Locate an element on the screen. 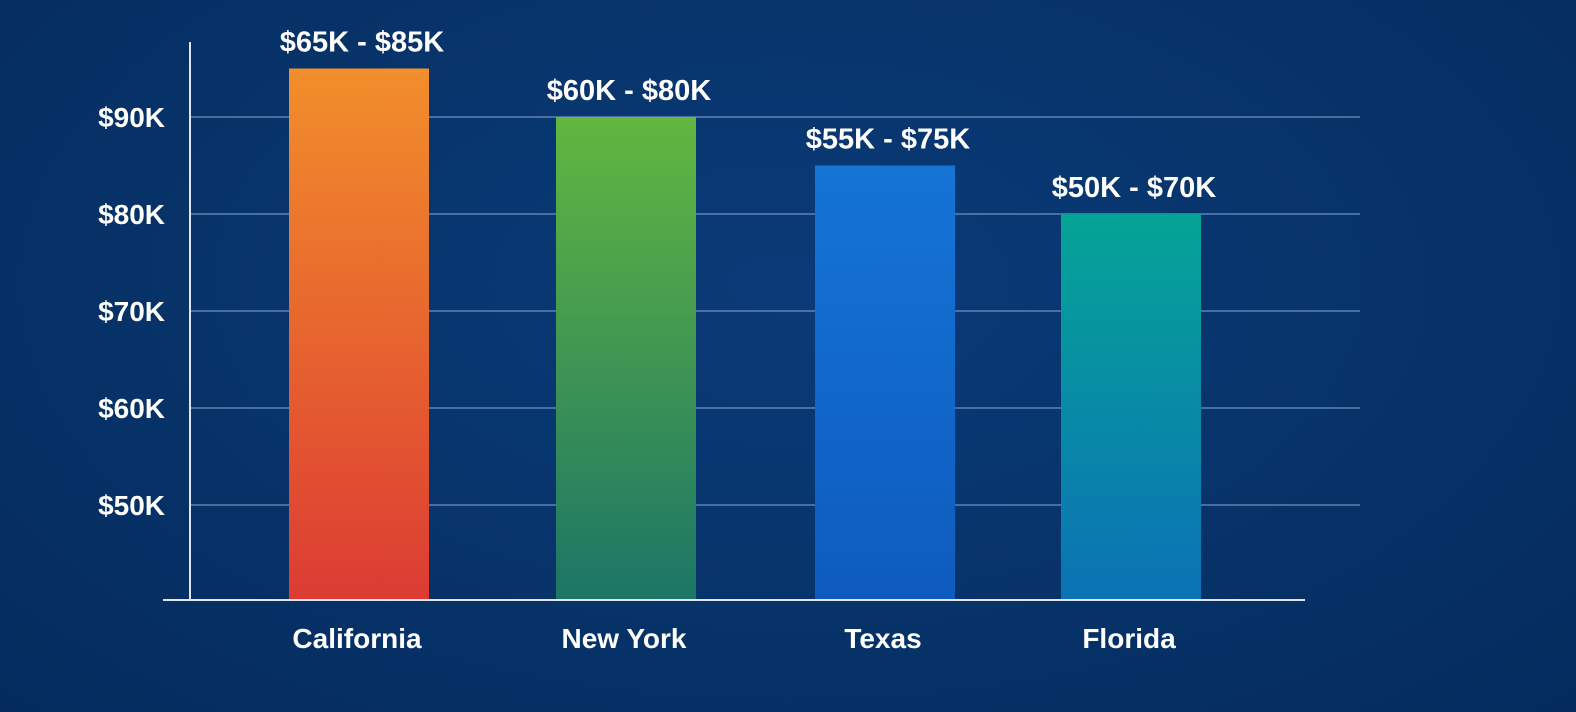 The image size is (1576, 712). bar-data-label: $55K - $75K is located at coordinates (888, 140).